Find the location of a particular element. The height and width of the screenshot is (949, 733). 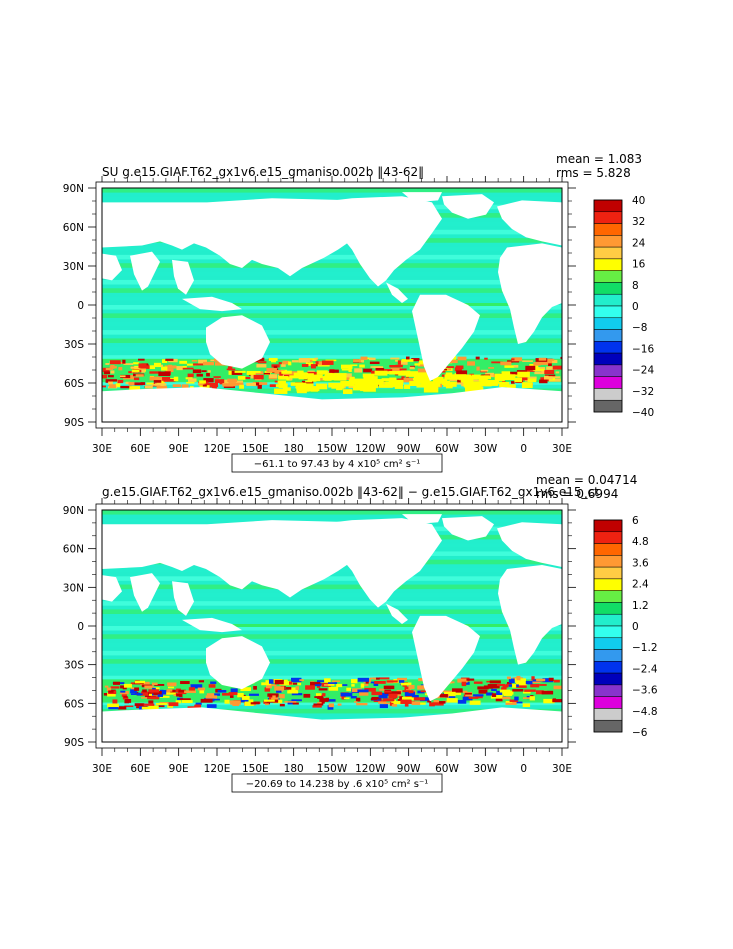

x-tick-label: 150W is located at coordinates (332, 769).